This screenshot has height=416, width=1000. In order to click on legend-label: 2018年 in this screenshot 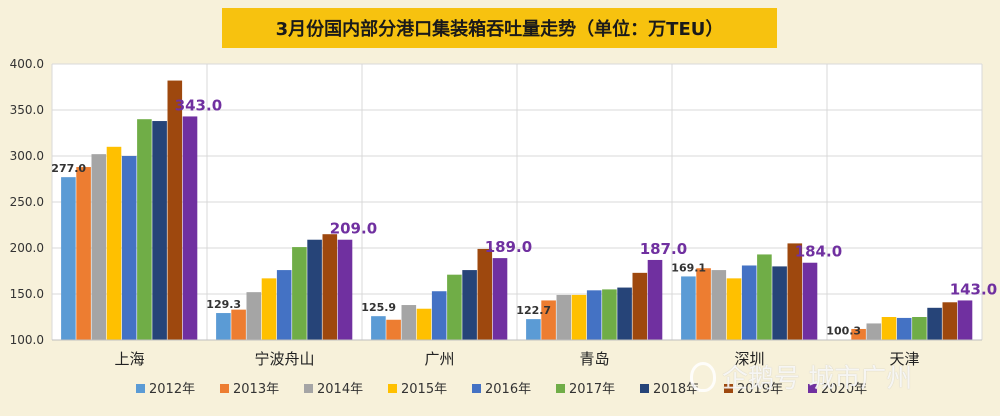, I will do `click(676, 389)`.